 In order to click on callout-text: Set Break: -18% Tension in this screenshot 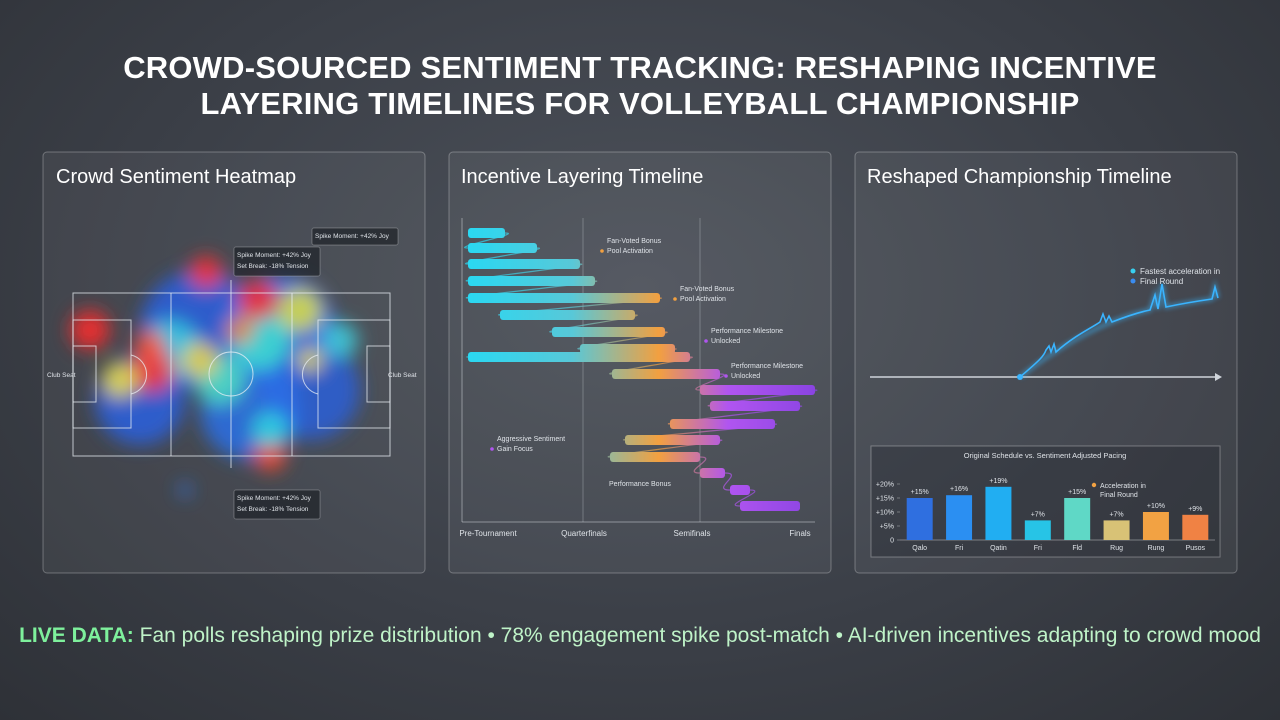, I will do `click(273, 509)`.